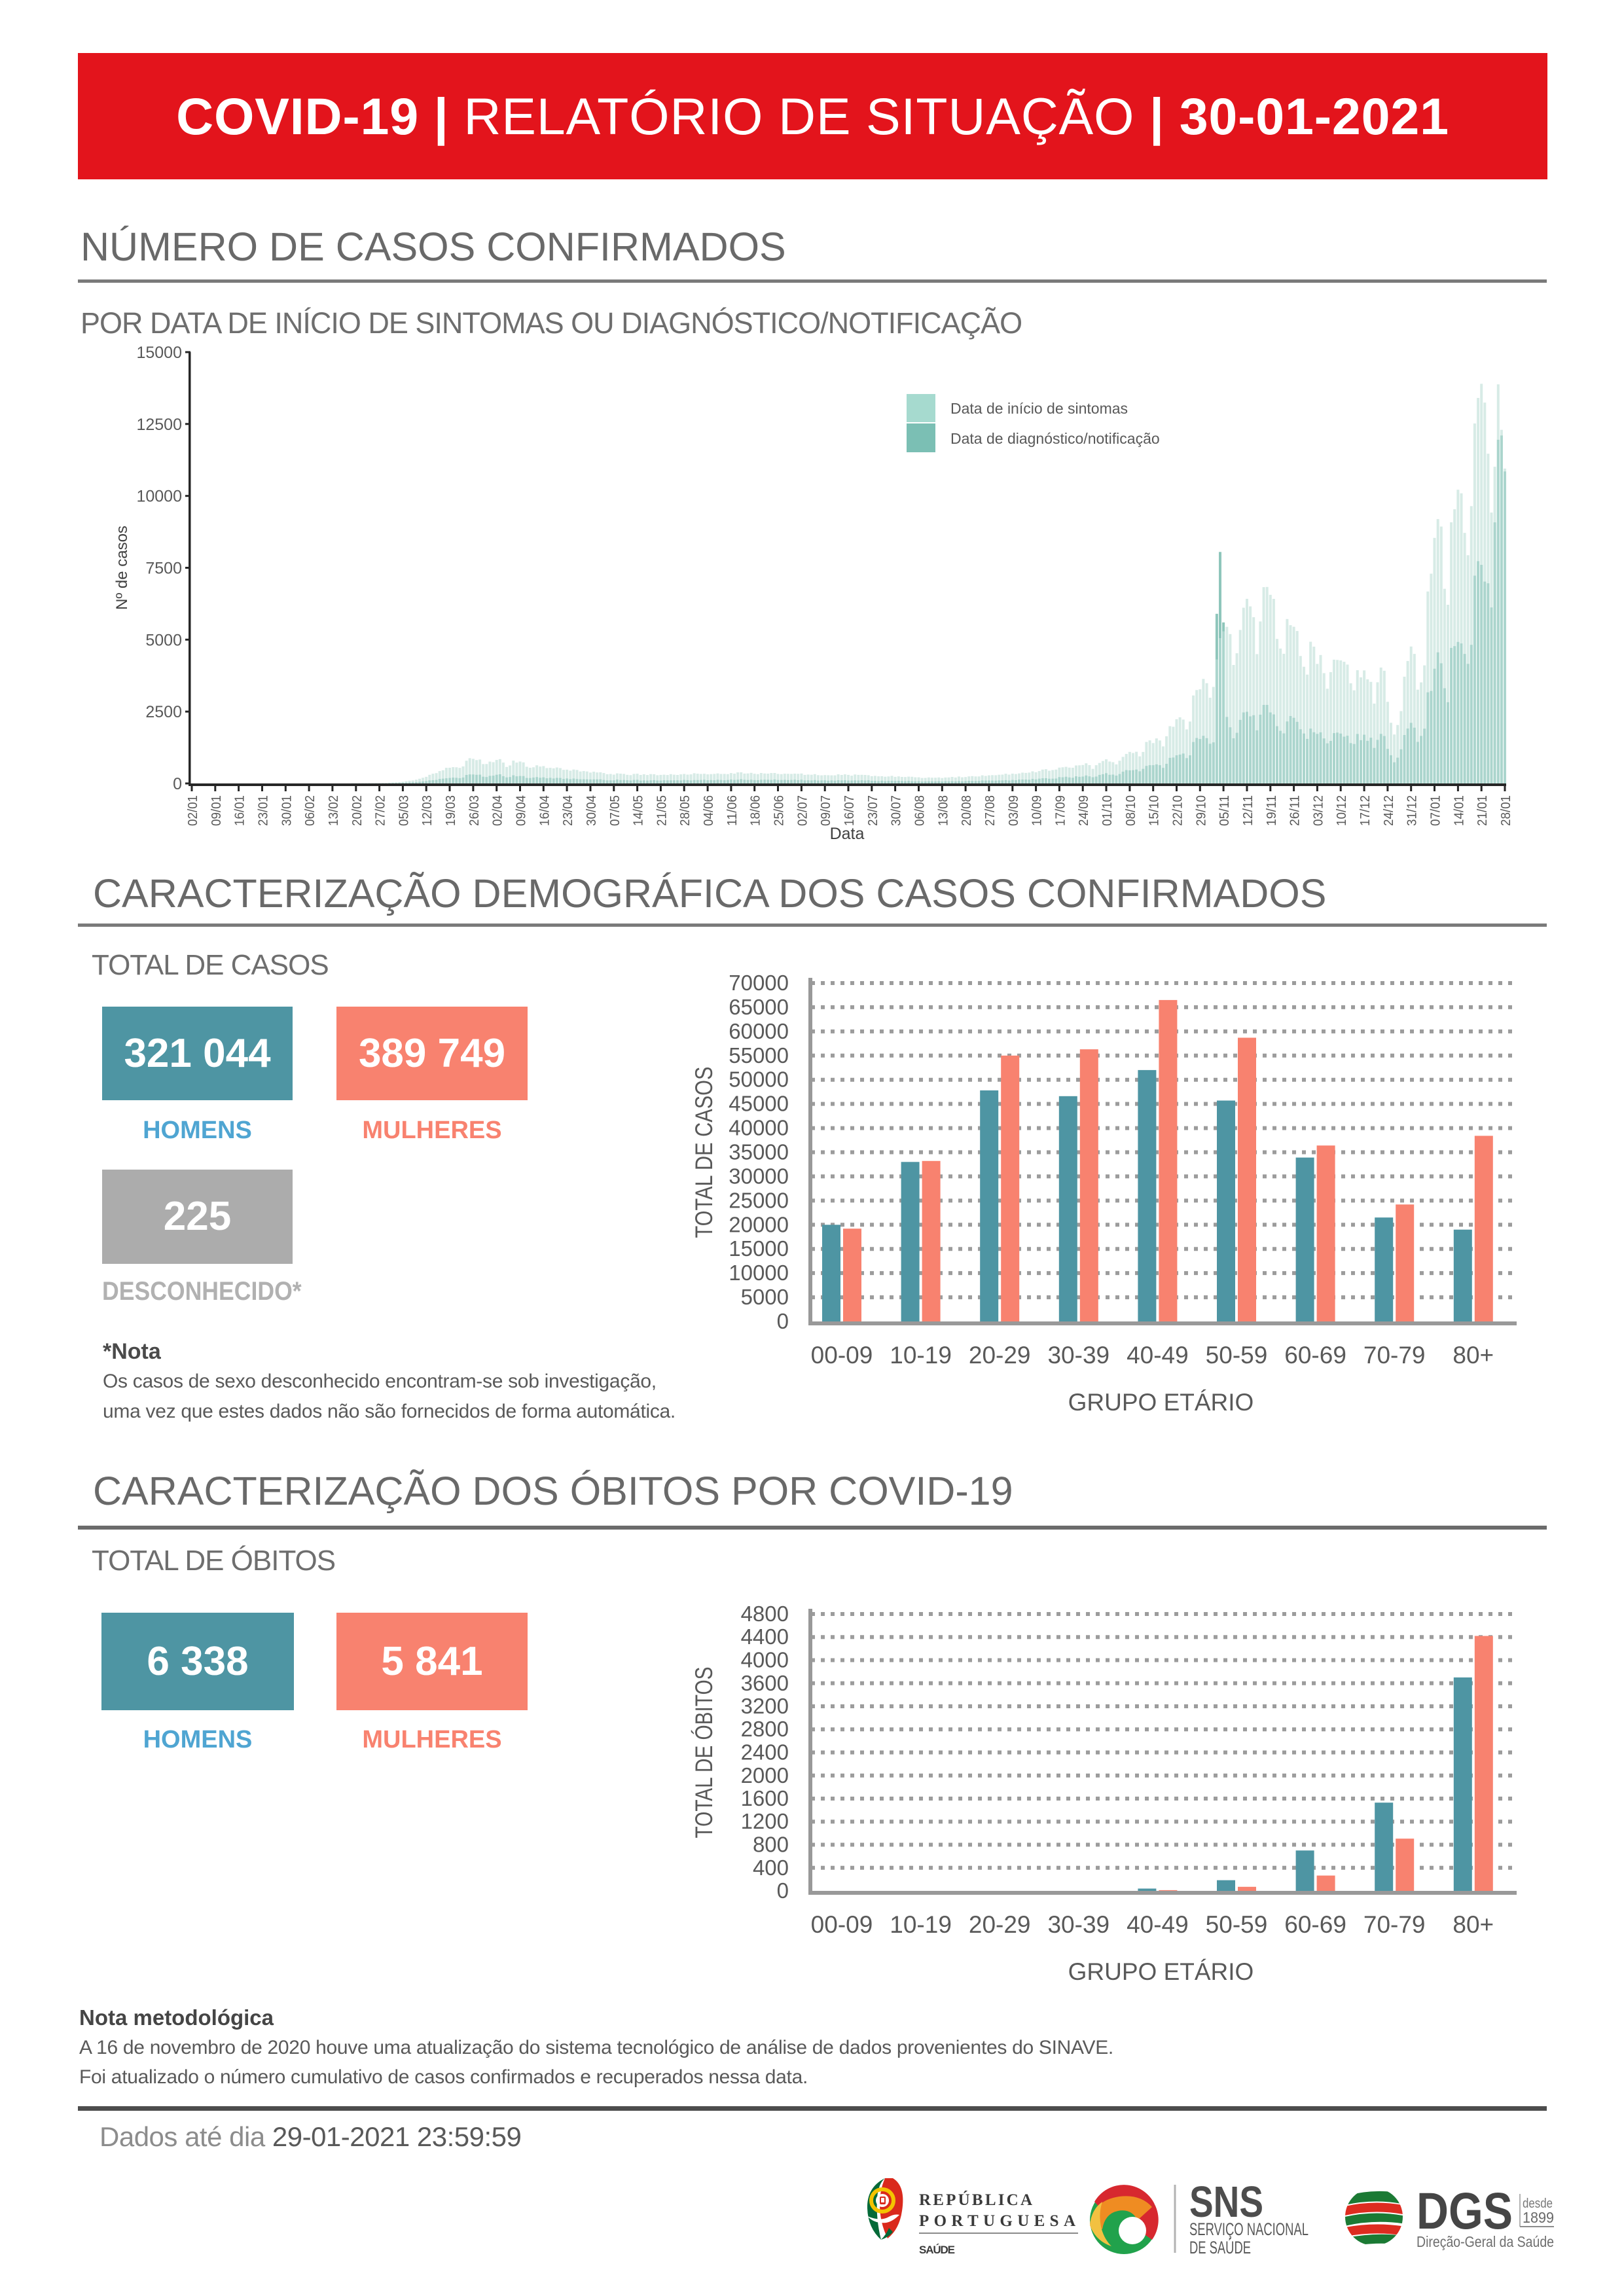  What do you see at coordinates (240, 810) in the screenshot?
I see `svg-text: 16/01` at bounding box center [240, 810].